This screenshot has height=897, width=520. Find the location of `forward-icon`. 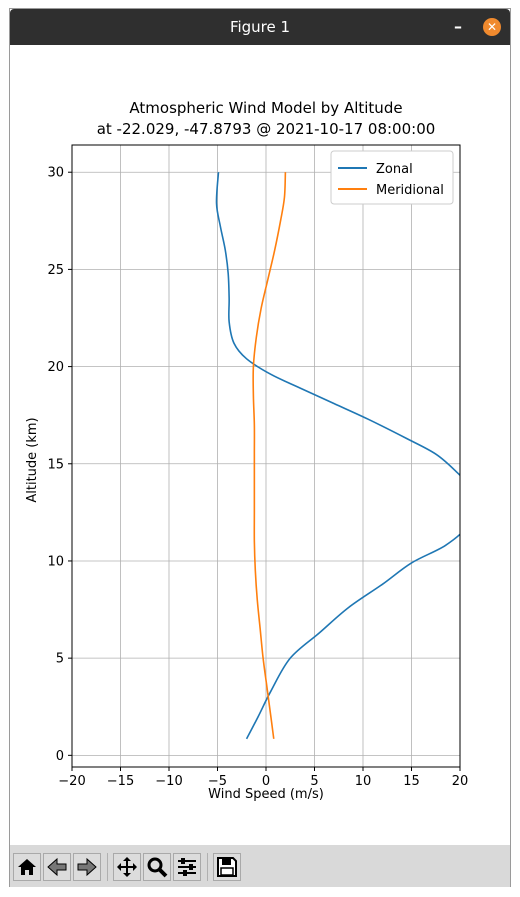

forward-icon is located at coordinates (87, 867).